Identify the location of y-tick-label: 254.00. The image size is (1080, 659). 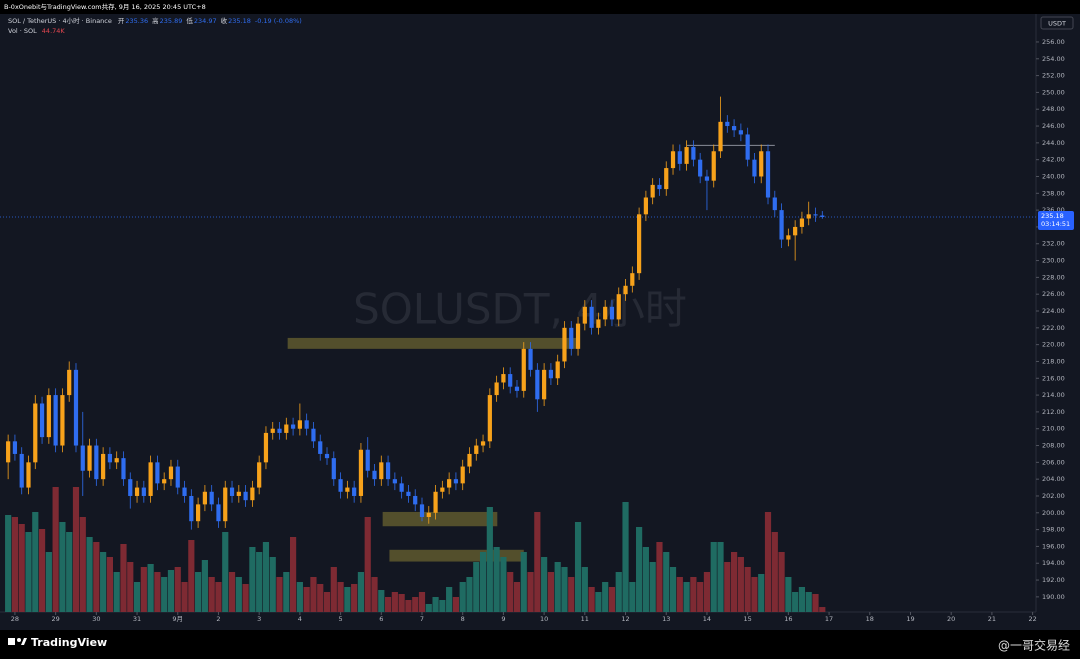
(1053, 59).